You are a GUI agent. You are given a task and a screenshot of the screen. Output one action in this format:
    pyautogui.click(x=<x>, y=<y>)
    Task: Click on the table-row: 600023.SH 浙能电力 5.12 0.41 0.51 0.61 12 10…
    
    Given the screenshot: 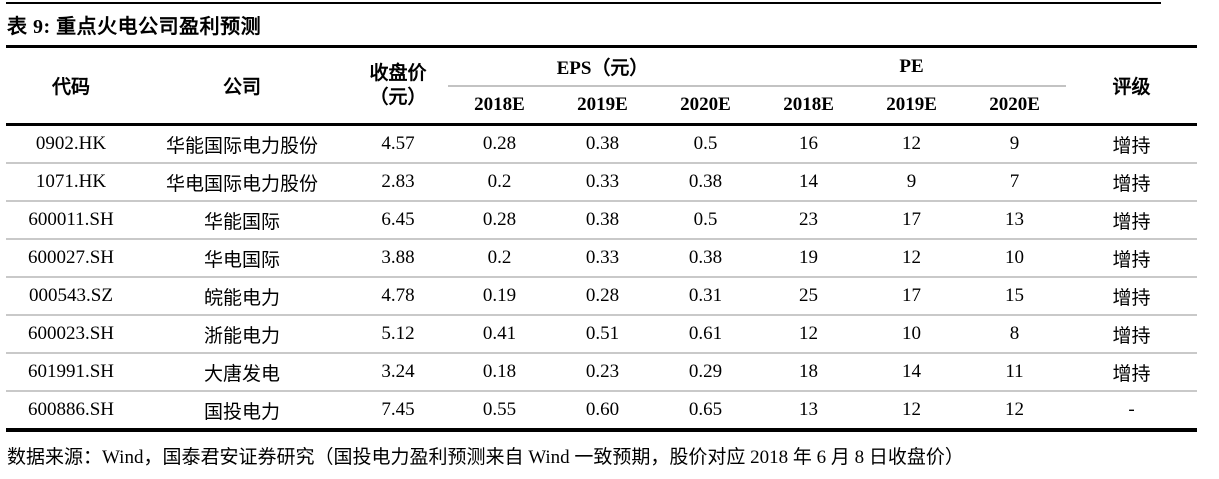 What is the action you would take?
    pyautogui.click(x=602, y=334)
    